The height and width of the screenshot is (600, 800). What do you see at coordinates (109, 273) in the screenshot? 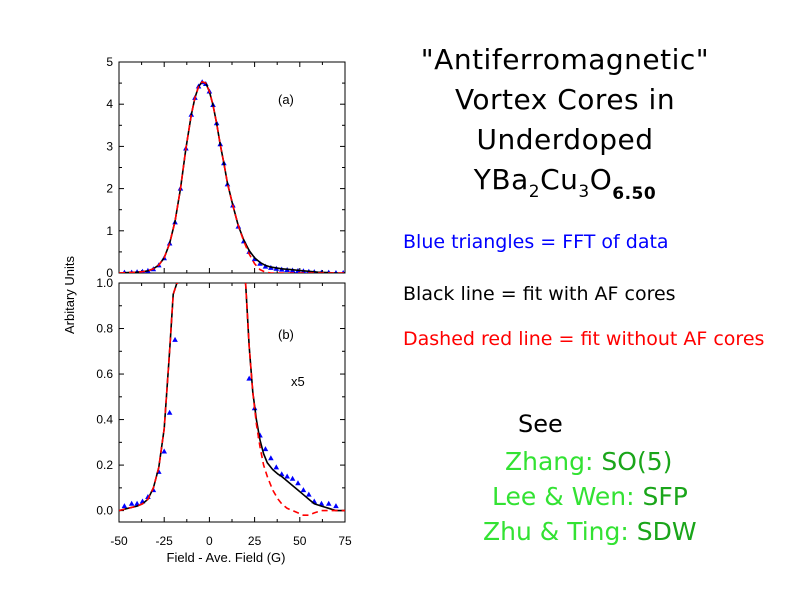
I see `y-tick-label: 0` at bounding box center [109, 273].